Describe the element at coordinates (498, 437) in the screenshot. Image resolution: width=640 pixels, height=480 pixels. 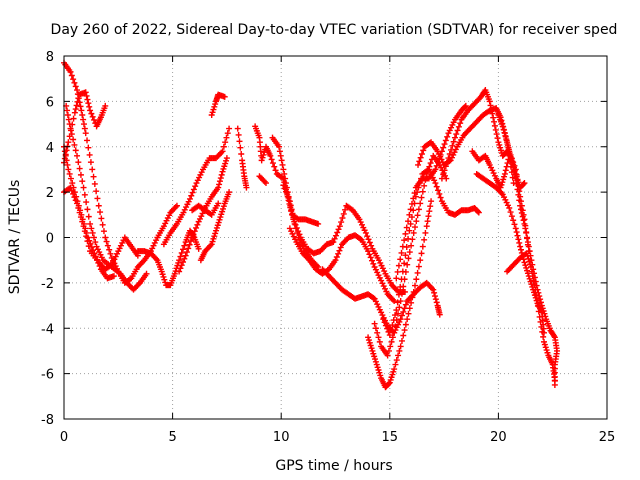
I see `x-tick-label: 20` at that location.